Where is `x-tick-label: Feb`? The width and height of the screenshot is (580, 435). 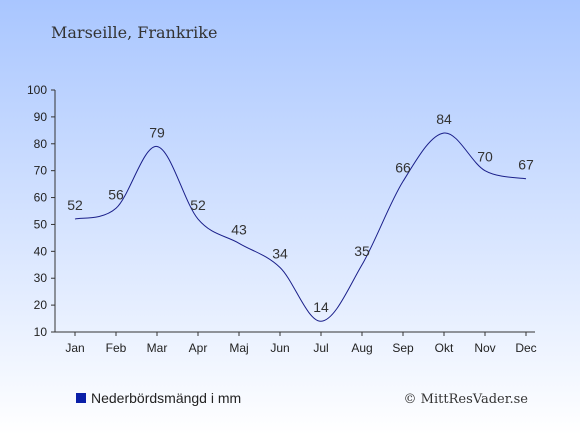
x-tick-label: Feb is located at coordinates (116, 348).